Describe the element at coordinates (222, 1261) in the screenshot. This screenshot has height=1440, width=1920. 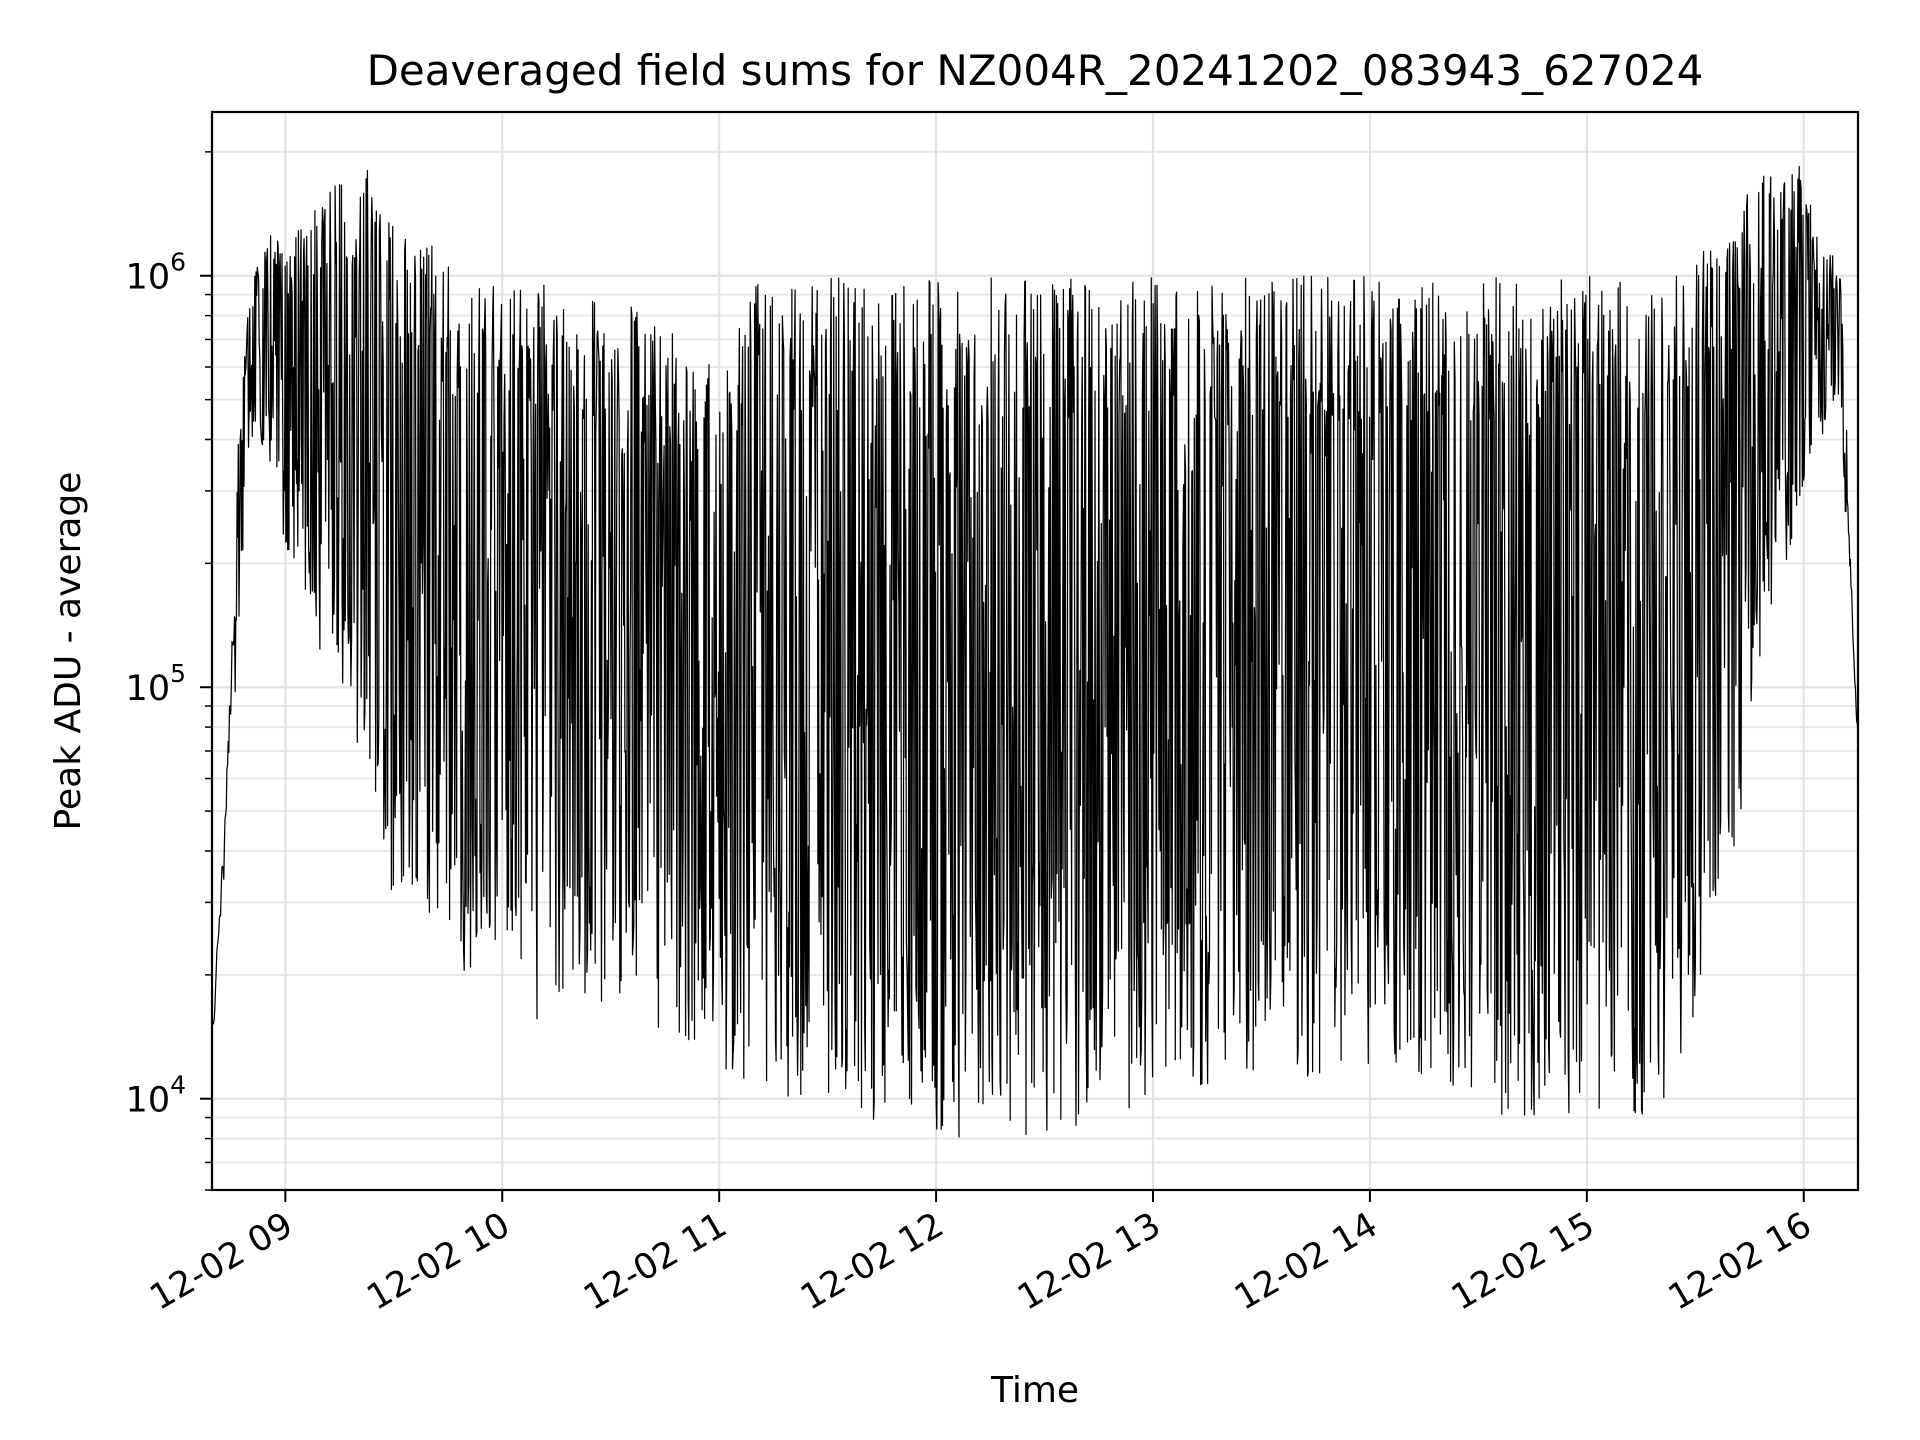
I see `x-tick-label: 12-02 09` at that location.